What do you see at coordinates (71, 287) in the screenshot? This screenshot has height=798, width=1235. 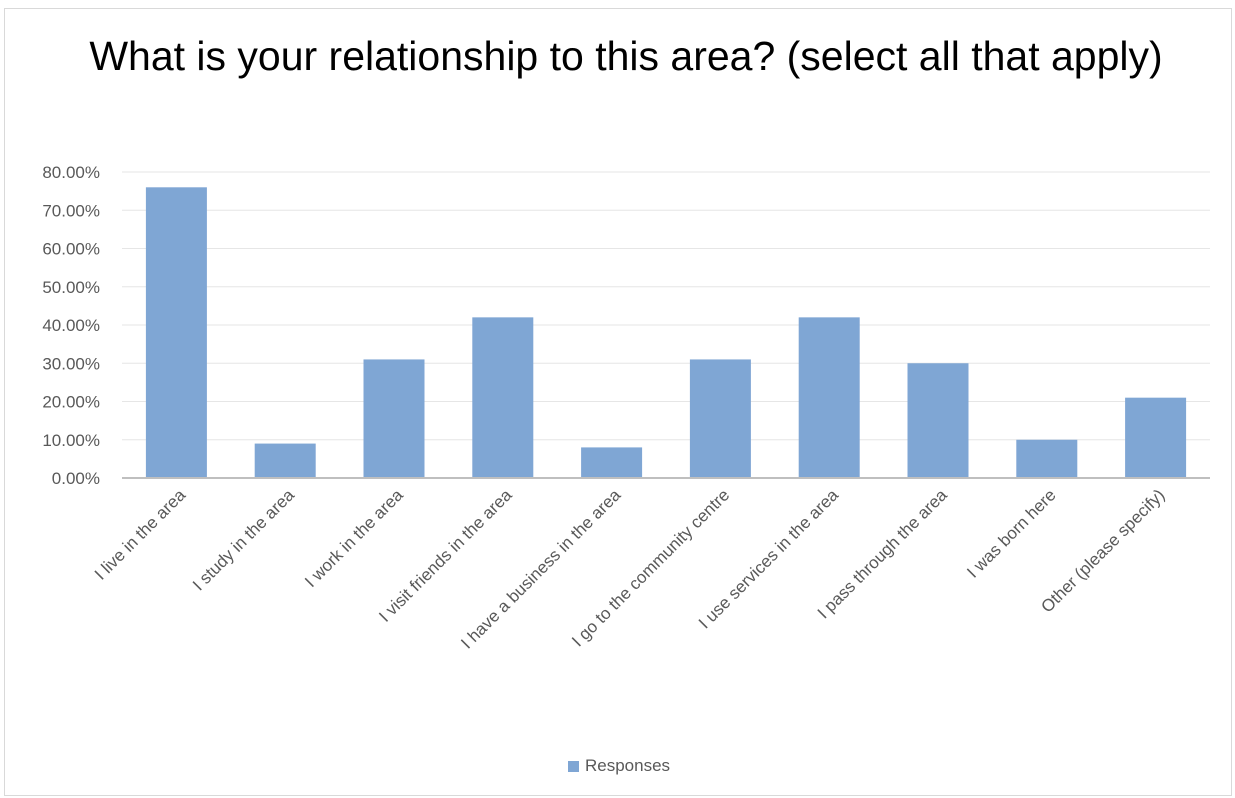 I see `y-tick-label: 50.00%` at bounding box center [71, 287].